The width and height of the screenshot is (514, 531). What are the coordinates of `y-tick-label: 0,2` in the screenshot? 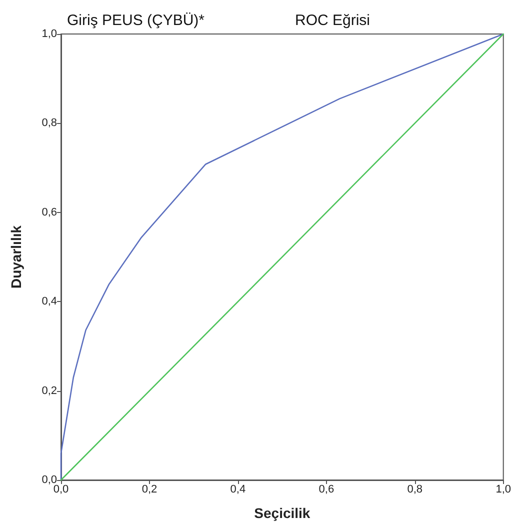 It's located at (49, 390).